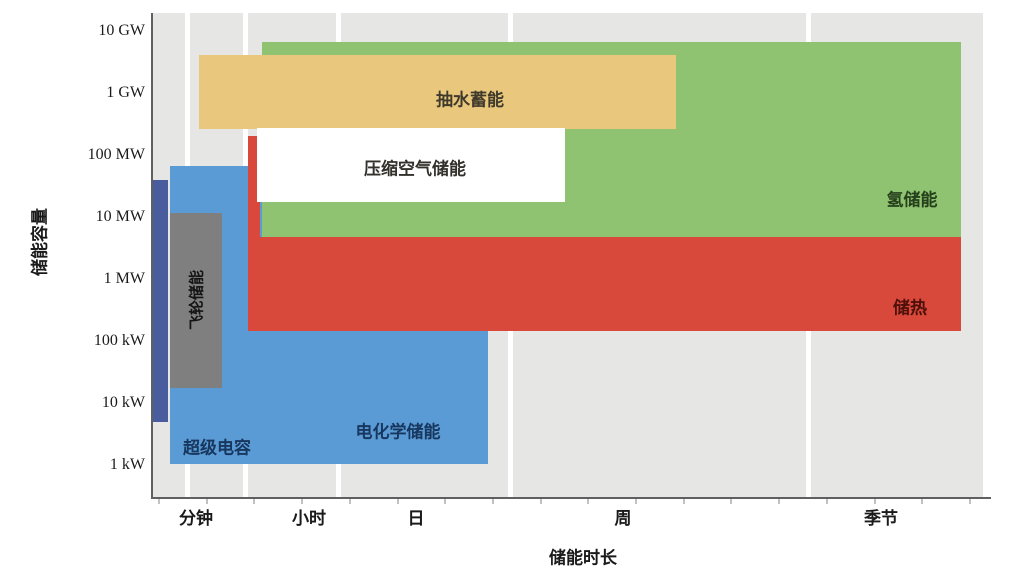 Image resolution: width=1011 pixels, height=578 pixels. I want to click on bar-label-electrochemical: 电化学储能, so click(398, 432).